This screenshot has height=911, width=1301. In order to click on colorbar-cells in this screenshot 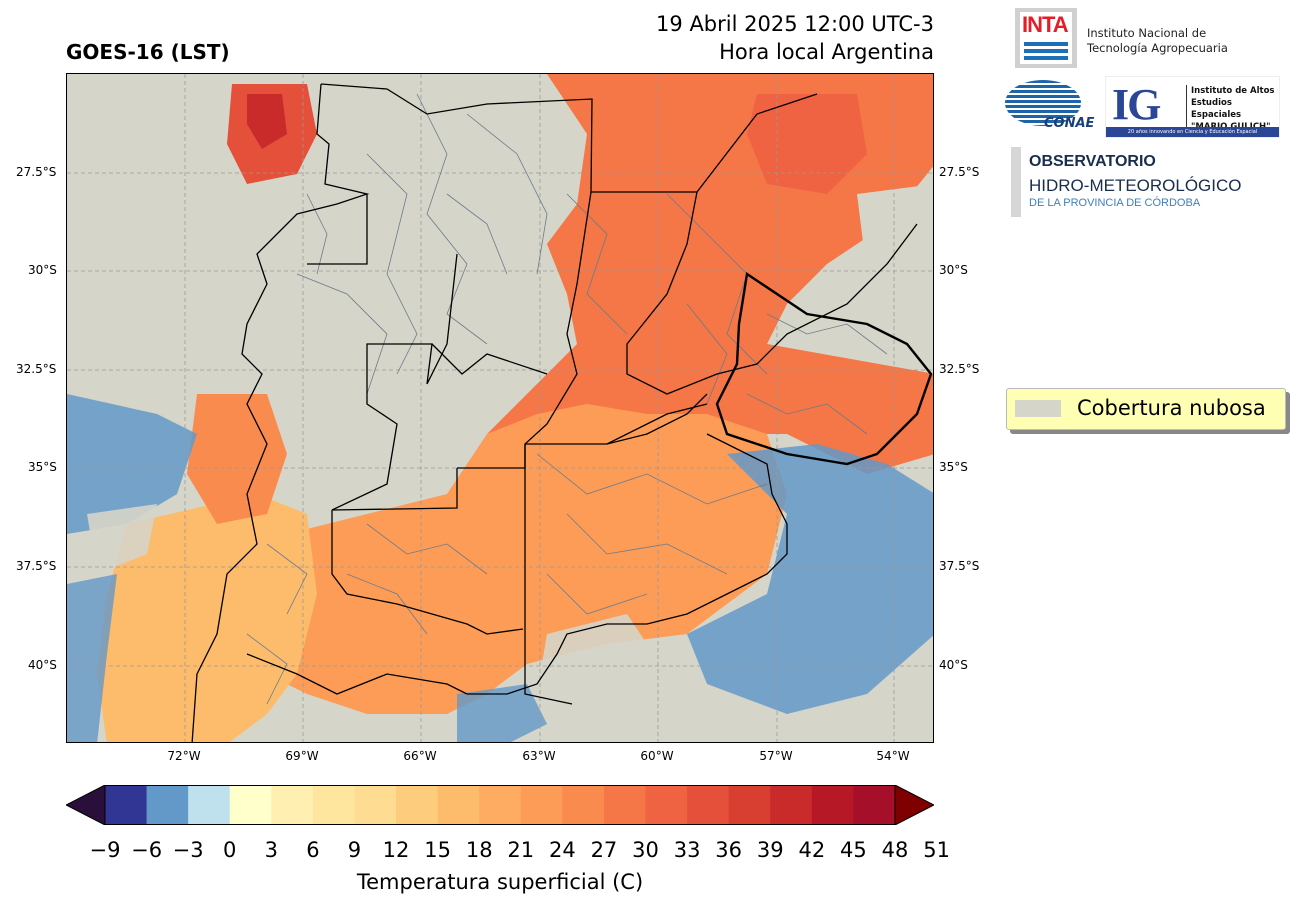, I will do `click(500, 805)`.